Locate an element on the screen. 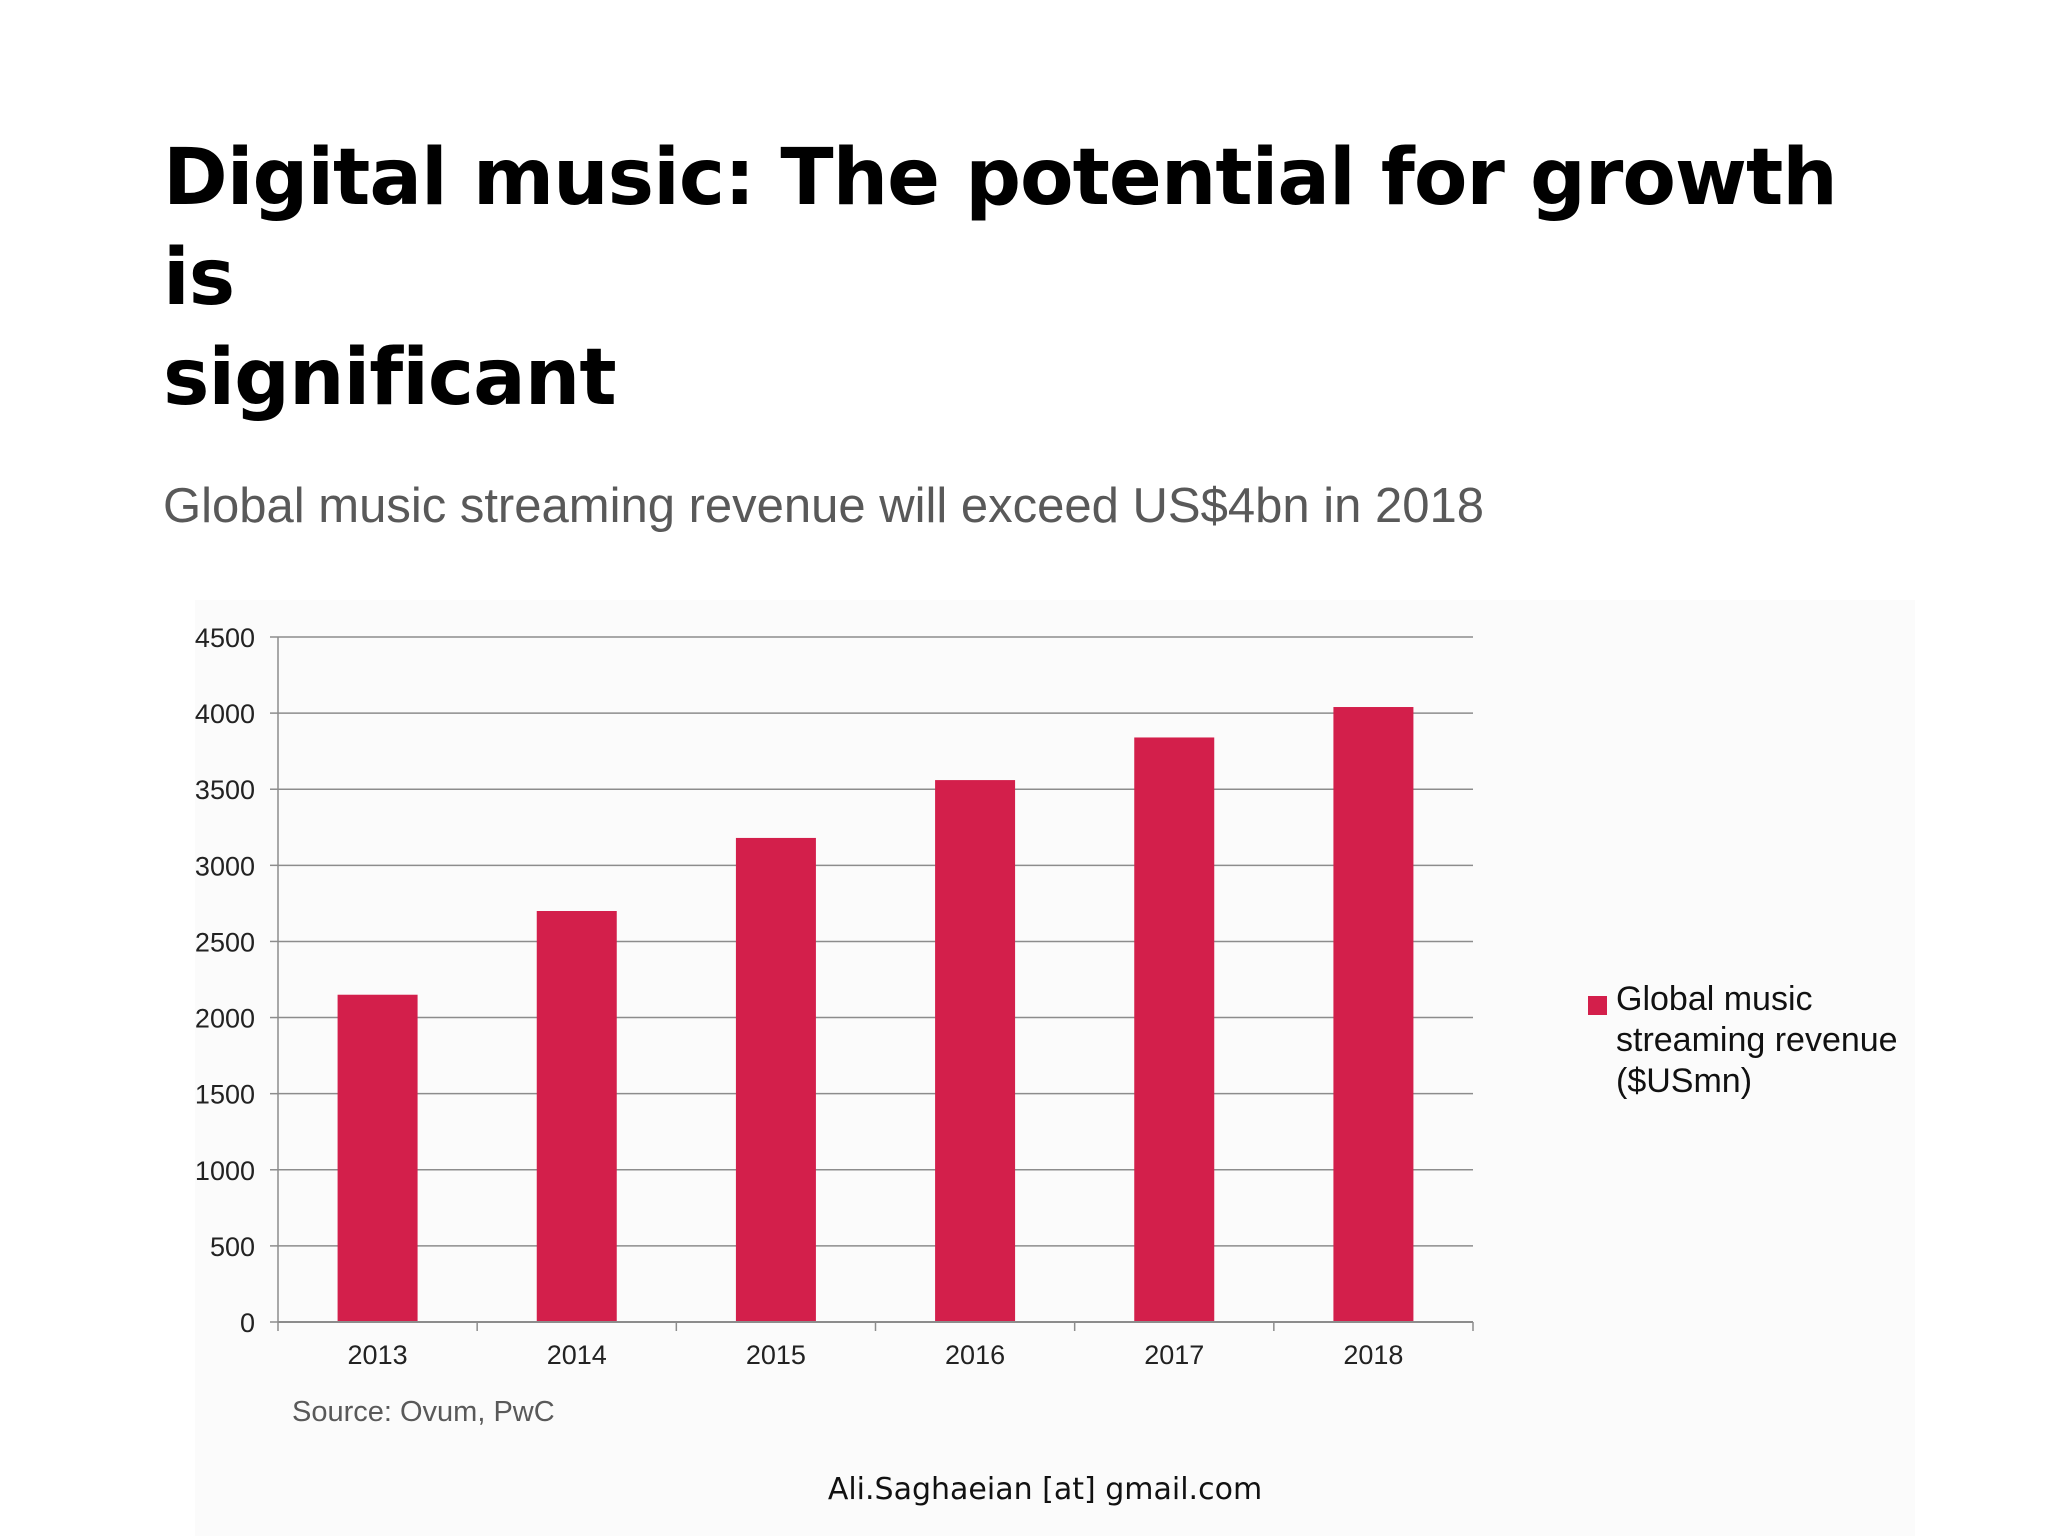 This screenshot has width=2048, height=1536. y-tick-label: 3000 is located at coordinates (225, 866).